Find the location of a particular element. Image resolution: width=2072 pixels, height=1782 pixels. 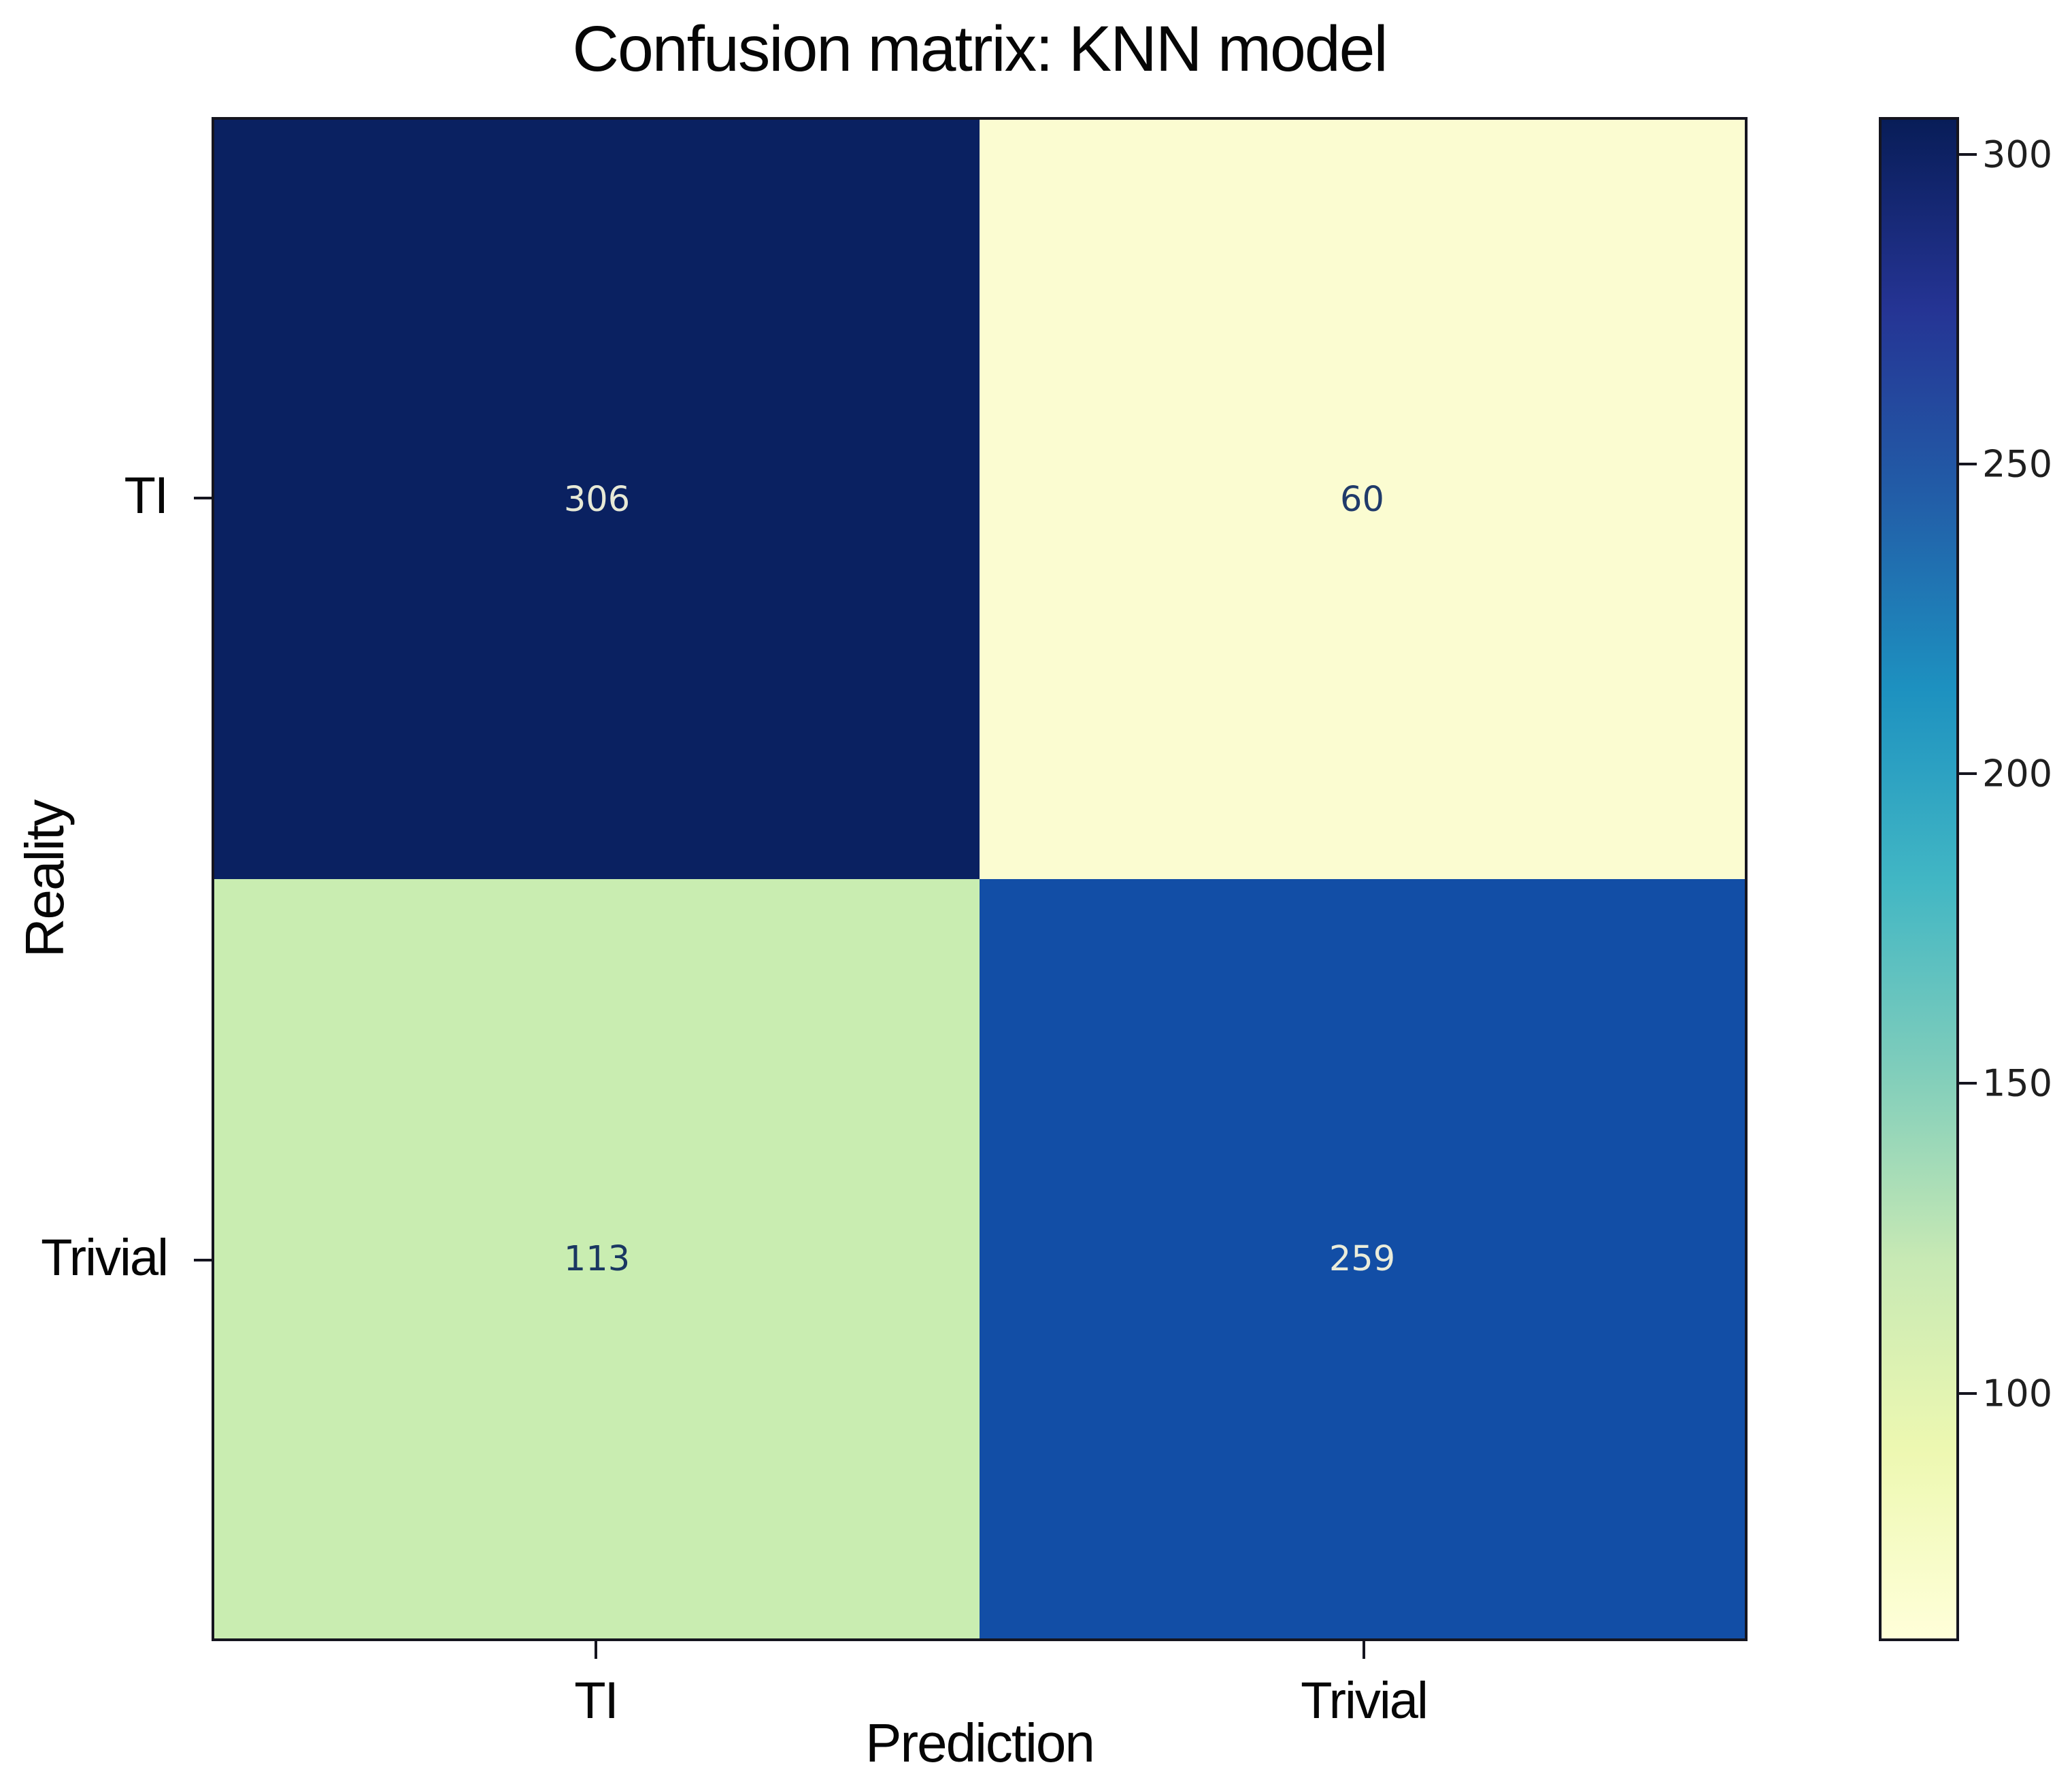

colorbar-tick-label: 100 is located at coordinates (2017, 1394).